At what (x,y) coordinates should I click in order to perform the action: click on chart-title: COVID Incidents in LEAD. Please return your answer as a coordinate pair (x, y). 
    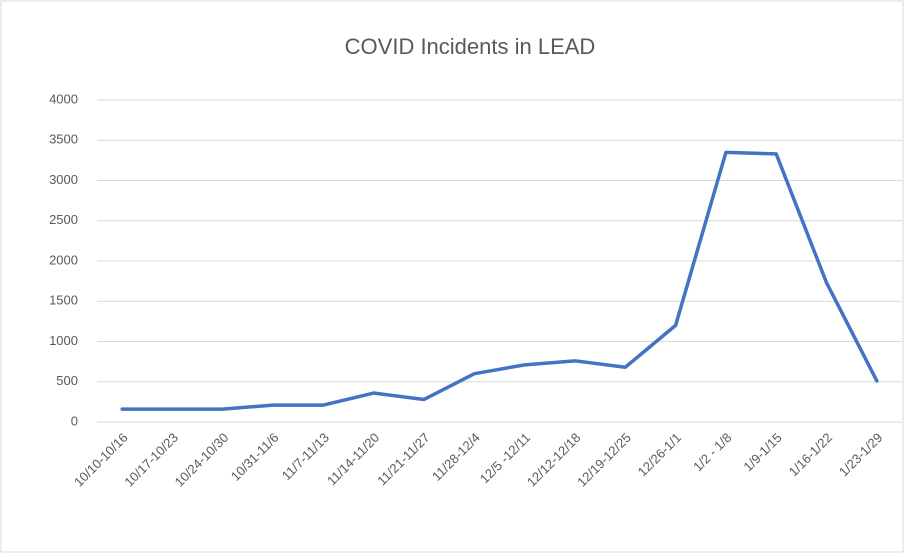
    Looking at the image, I should click on (470, 46).